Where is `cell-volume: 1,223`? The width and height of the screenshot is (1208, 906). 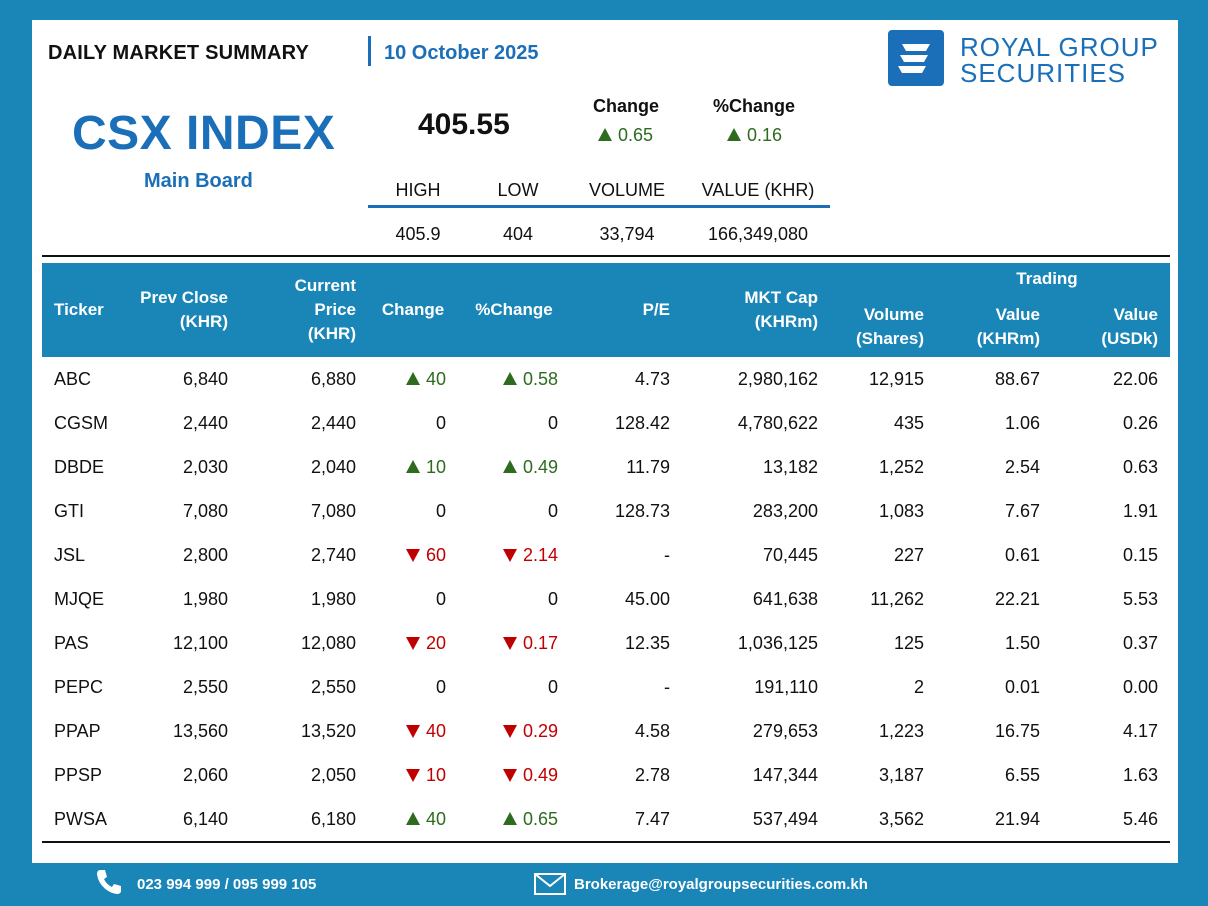
cell-volume: 1,223 is located at coordinates (901, 730).